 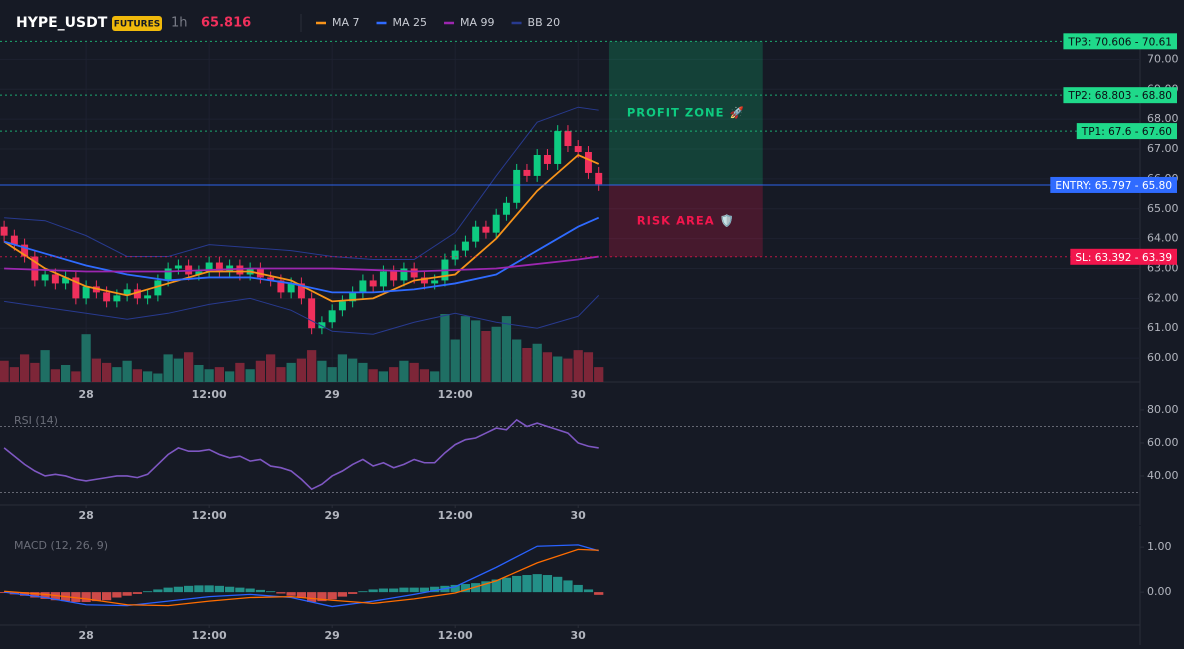 I want to click on last-price: 65.816, so click(x=226, y=23).